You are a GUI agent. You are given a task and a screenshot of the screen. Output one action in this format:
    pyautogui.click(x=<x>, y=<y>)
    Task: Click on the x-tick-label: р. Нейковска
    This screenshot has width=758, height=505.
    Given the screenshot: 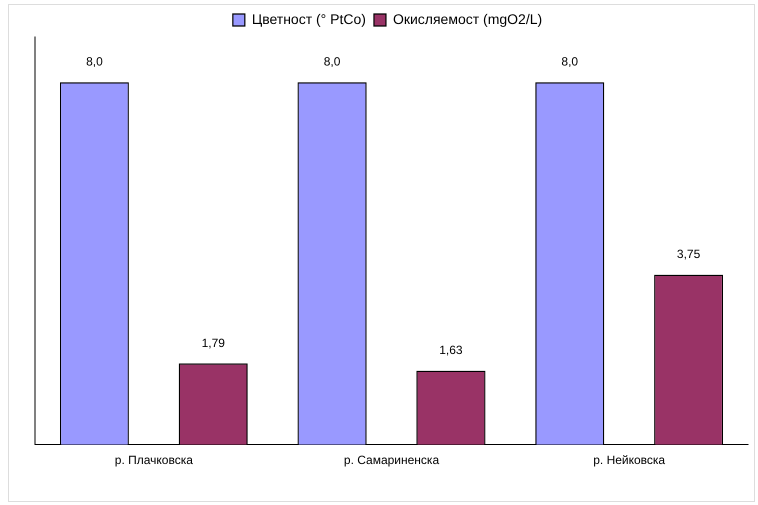 What is the action you would take?
    pyautogui.click(x=629, y=460)
    